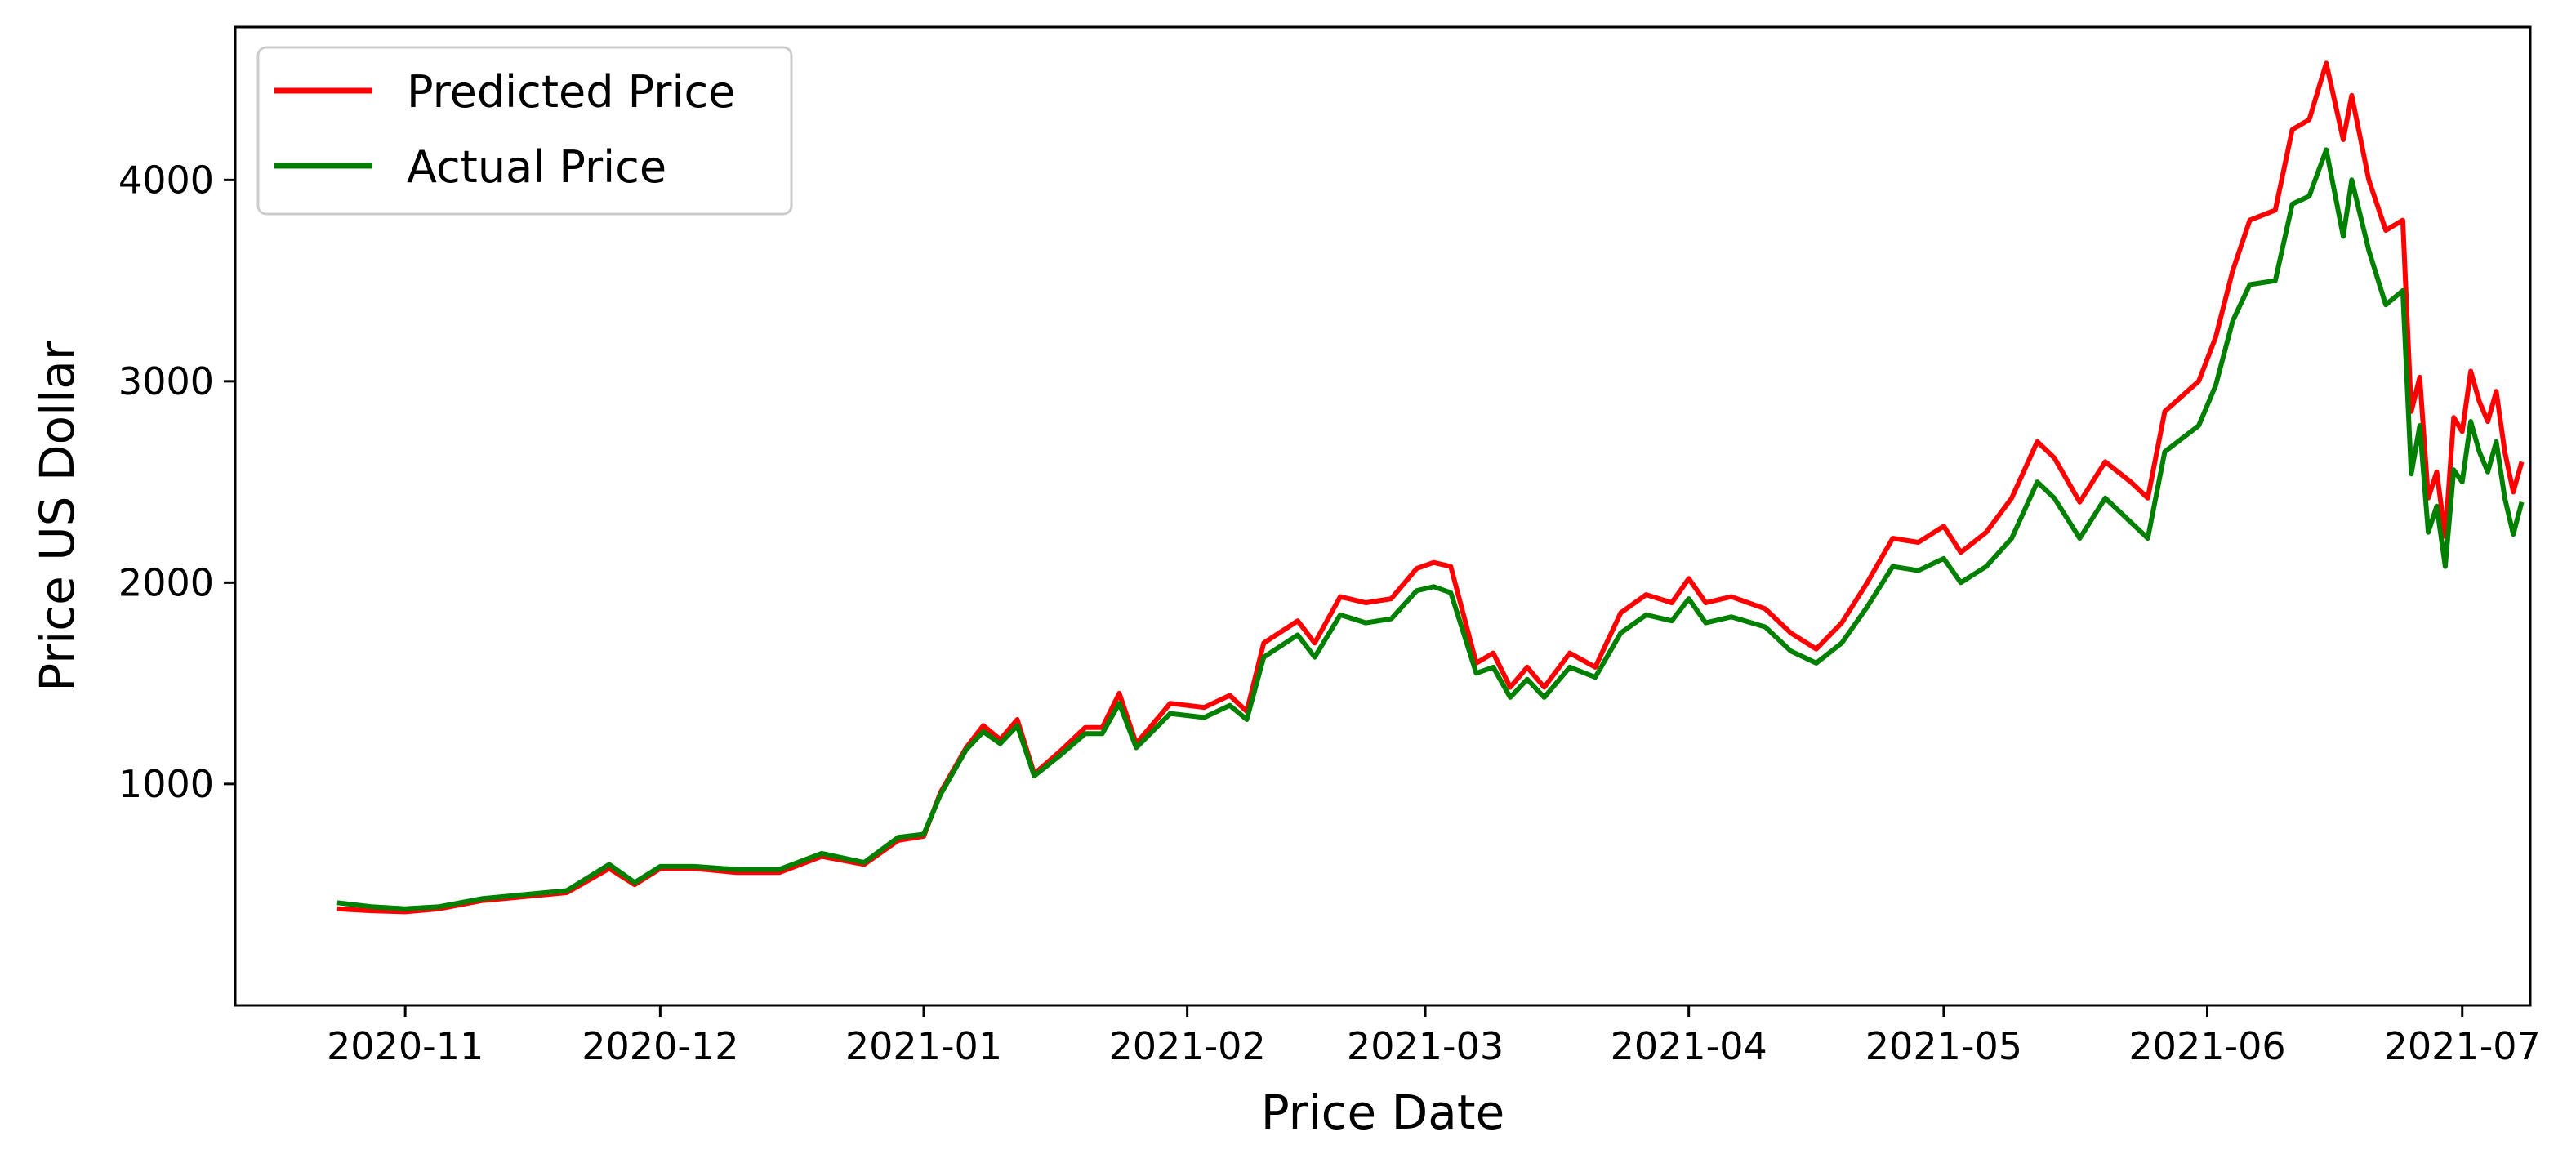 The image size is (2576, 1172). What do you see at coordinates (1187, 1046) in the screenshot?
I see `x-tick-label: 2021-02` at bounding box center [1187, 1046].